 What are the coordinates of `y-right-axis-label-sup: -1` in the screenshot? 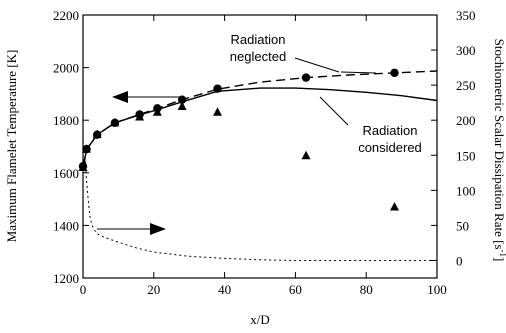 It's located at (502, 254).